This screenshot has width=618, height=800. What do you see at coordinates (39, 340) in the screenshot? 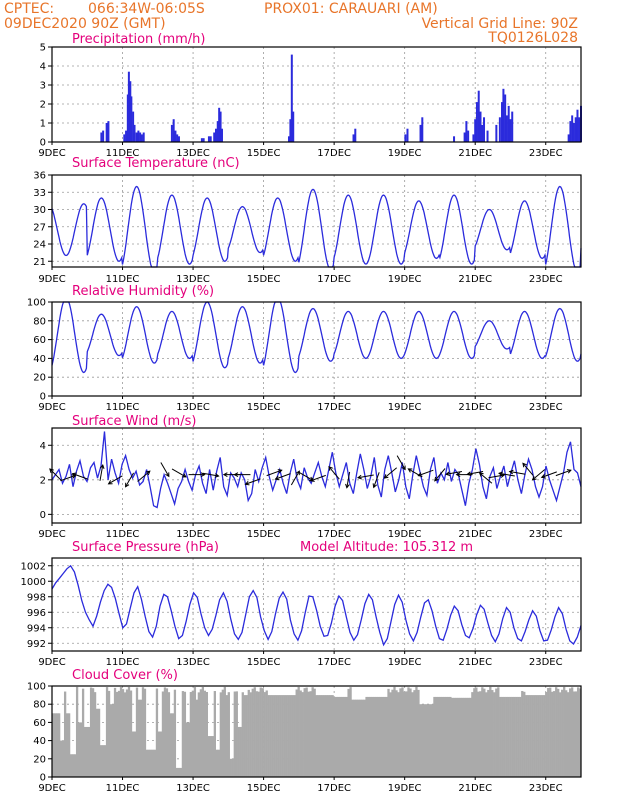
I see `y-tick-label: 60` at bounding box center [39, 340].